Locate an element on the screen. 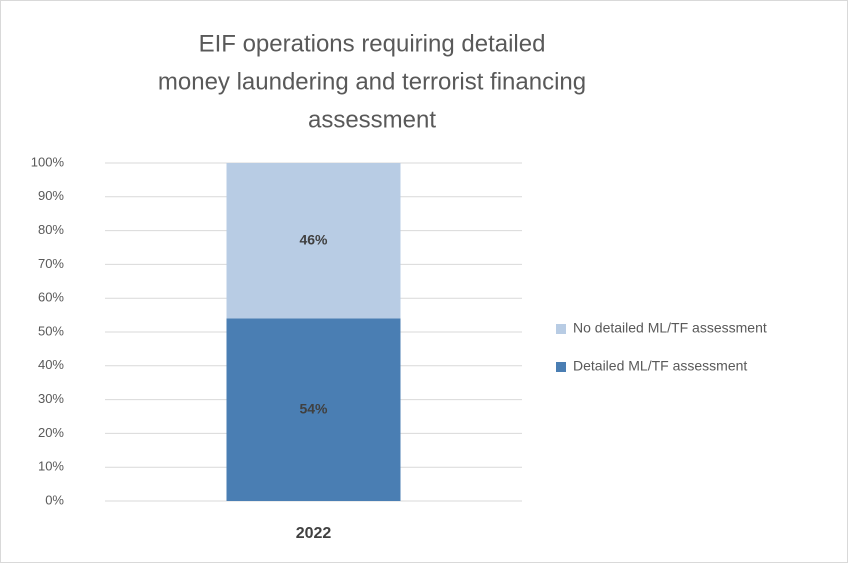  x-tick-label: 2022 is located at coordinates (314, 533).